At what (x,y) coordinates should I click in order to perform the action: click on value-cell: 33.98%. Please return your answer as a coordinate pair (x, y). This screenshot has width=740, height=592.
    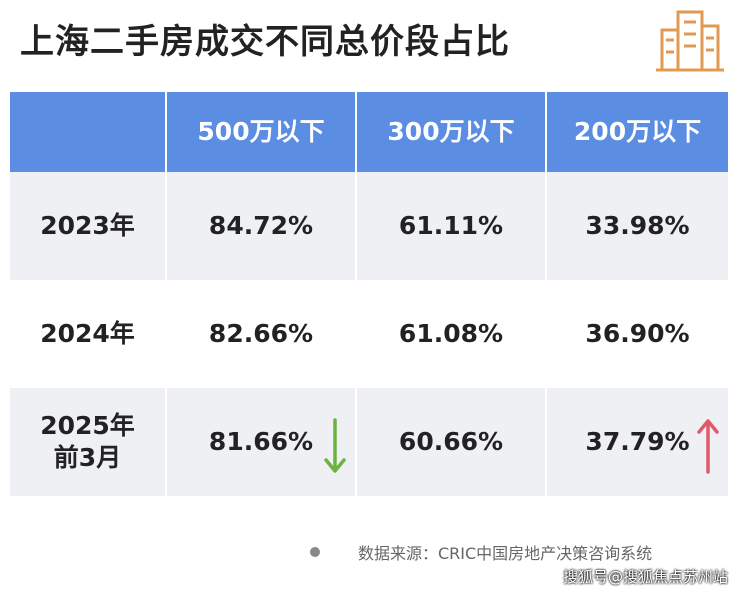
    Looking at the image, I should click on (636, 226).